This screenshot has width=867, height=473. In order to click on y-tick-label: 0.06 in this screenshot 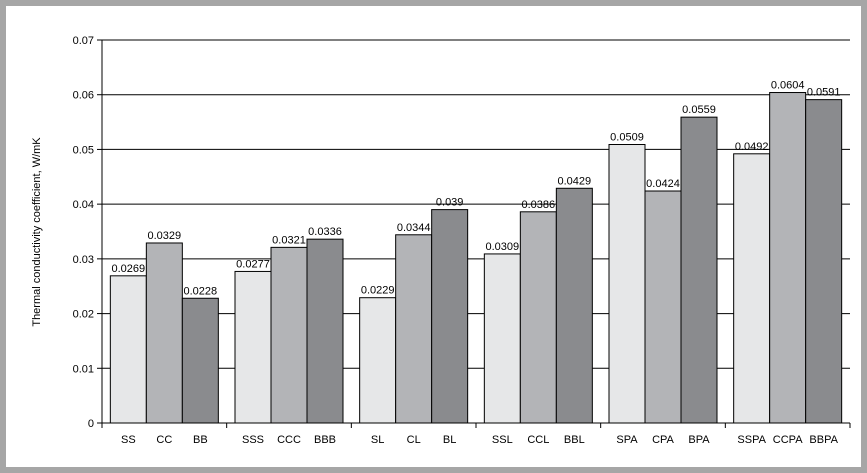, I will do `click(83, 96)`.